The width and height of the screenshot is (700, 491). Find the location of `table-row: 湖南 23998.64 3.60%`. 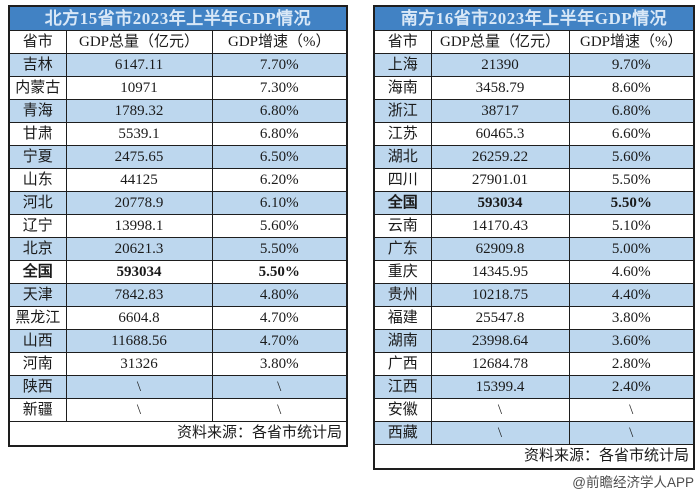

table-row: 湖南 23998.64 3.60% is located at coordinates (534, 341).